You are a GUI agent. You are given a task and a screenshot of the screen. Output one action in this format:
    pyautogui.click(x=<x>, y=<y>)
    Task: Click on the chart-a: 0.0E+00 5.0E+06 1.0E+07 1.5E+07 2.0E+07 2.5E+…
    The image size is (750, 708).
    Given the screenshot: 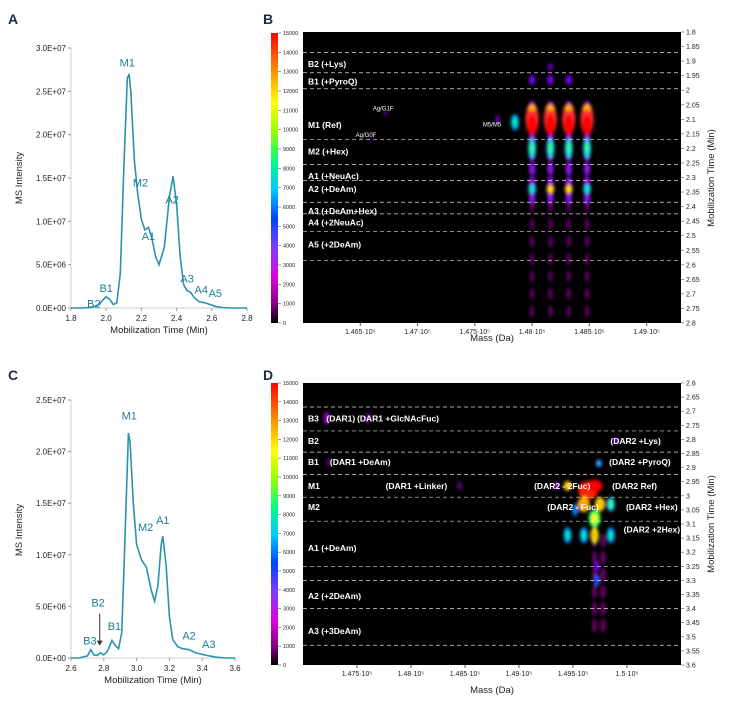 What is the action you would take?
    pyautogui.click(x=133, y=190)
    